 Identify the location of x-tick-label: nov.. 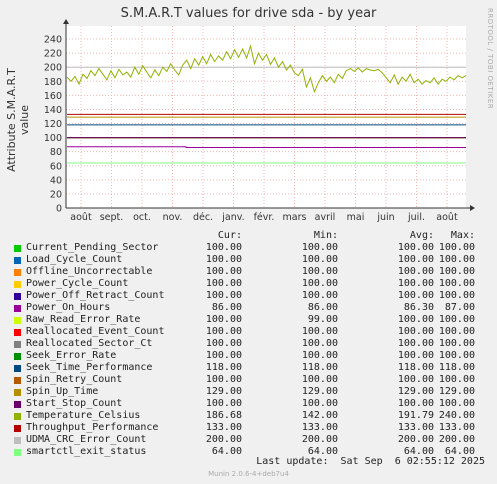
(173, 217).